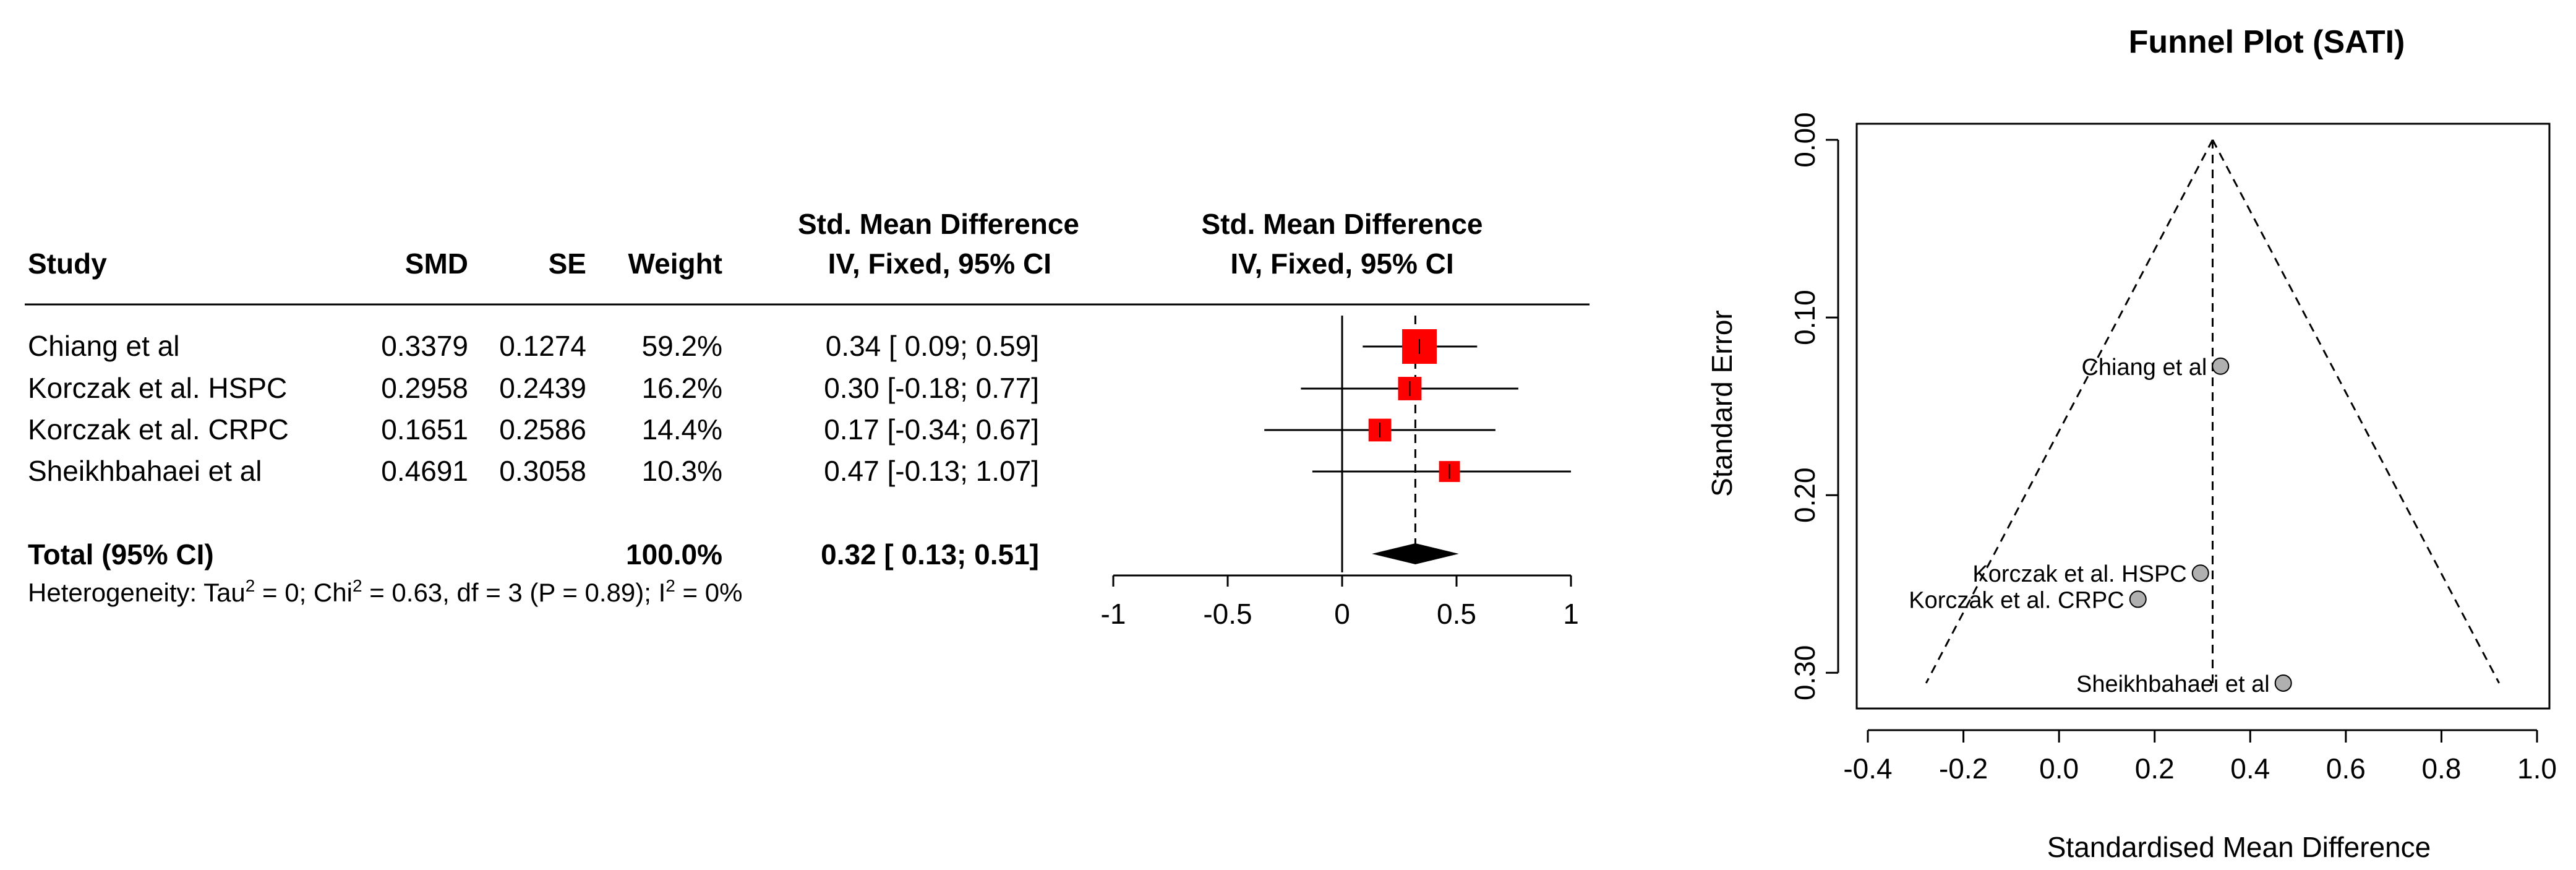 The height and width of the screenshot is (870, 2576). What do you see at coordinates (1341, 264) in the screenshot?
I see `header-plot-line2: IV, Fixed, 95% CI` at bounding box center [1341, 264].